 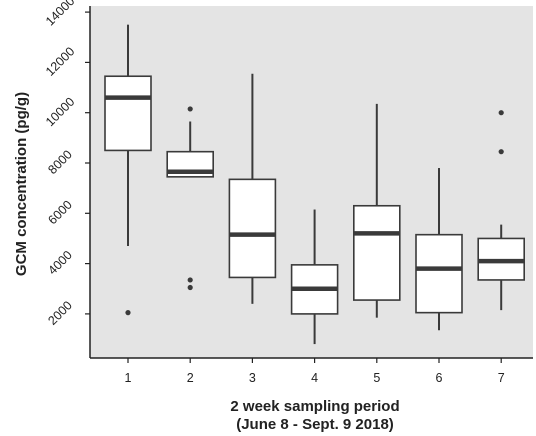 What do you see at coordinates (314, 378) in the screenshot?
I see `x-tick-label-4: 4` at bounding box center [314, 378].